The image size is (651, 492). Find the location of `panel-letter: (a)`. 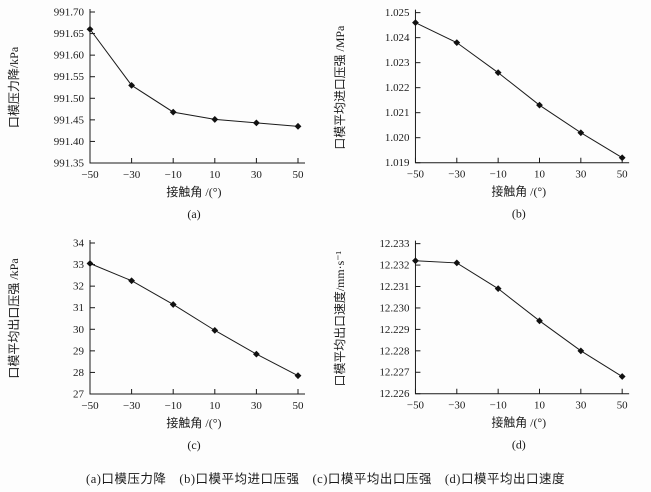

panel-letter: (a) is located at coordinates (193, 214).